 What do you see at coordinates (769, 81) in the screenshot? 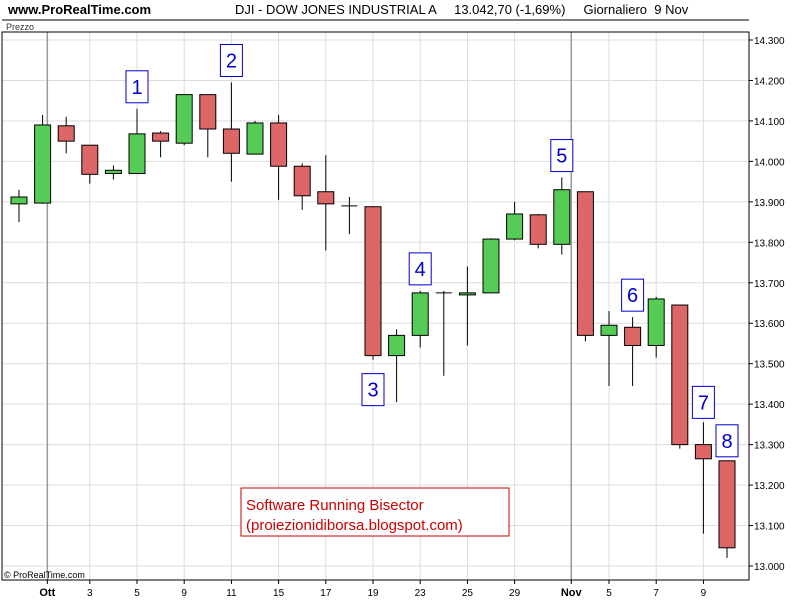
I see `y-tick-label: 14.200` at bounding box center [769, 81].